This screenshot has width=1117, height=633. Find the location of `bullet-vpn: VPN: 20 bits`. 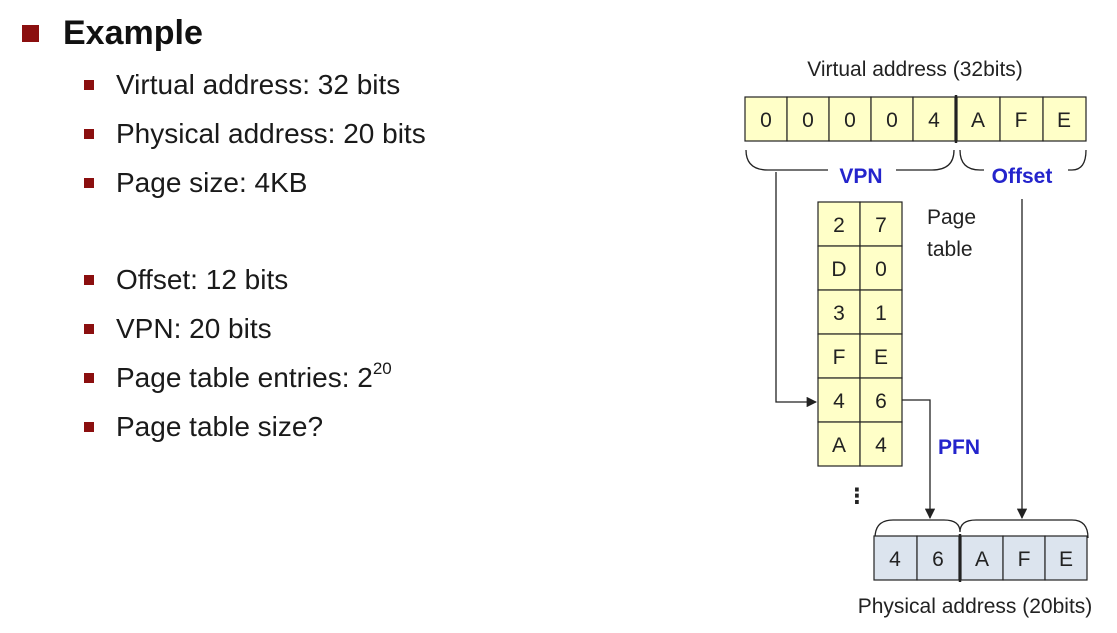

bullet-vpn: VPN: 20 bits is located at coordinates (178, 329).